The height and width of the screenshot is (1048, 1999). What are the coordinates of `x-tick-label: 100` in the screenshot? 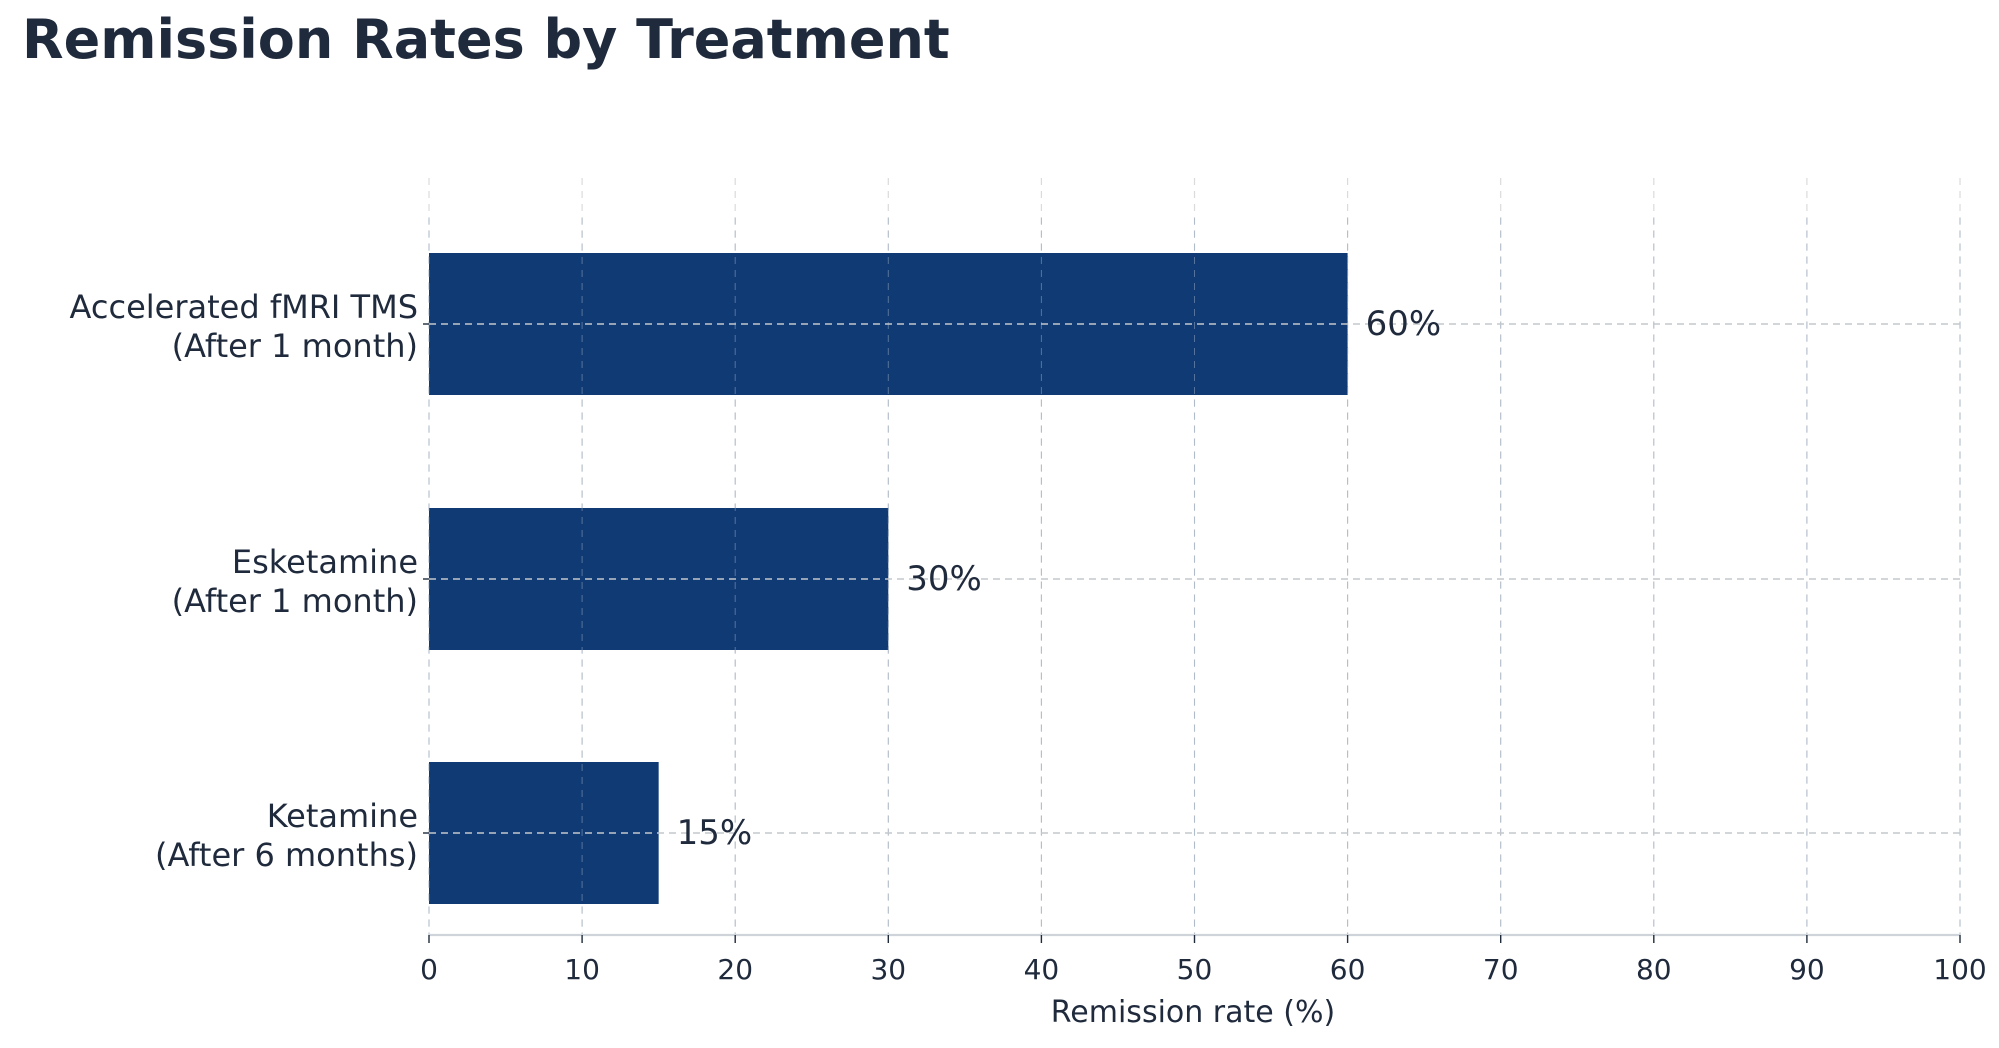 It's located at (1959, 969).